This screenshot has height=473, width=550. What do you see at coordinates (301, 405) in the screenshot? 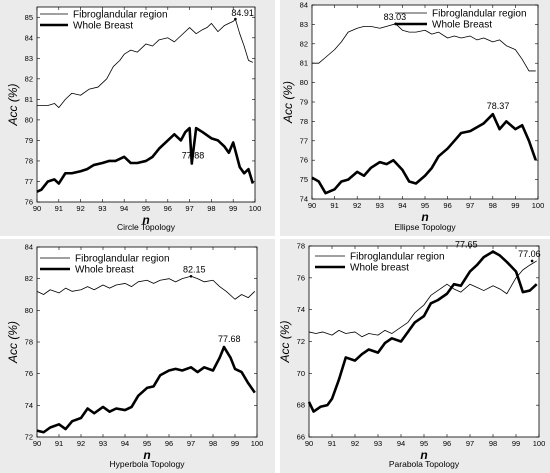
I see `y-tick-label: 68` at bounding box center [301, 405].